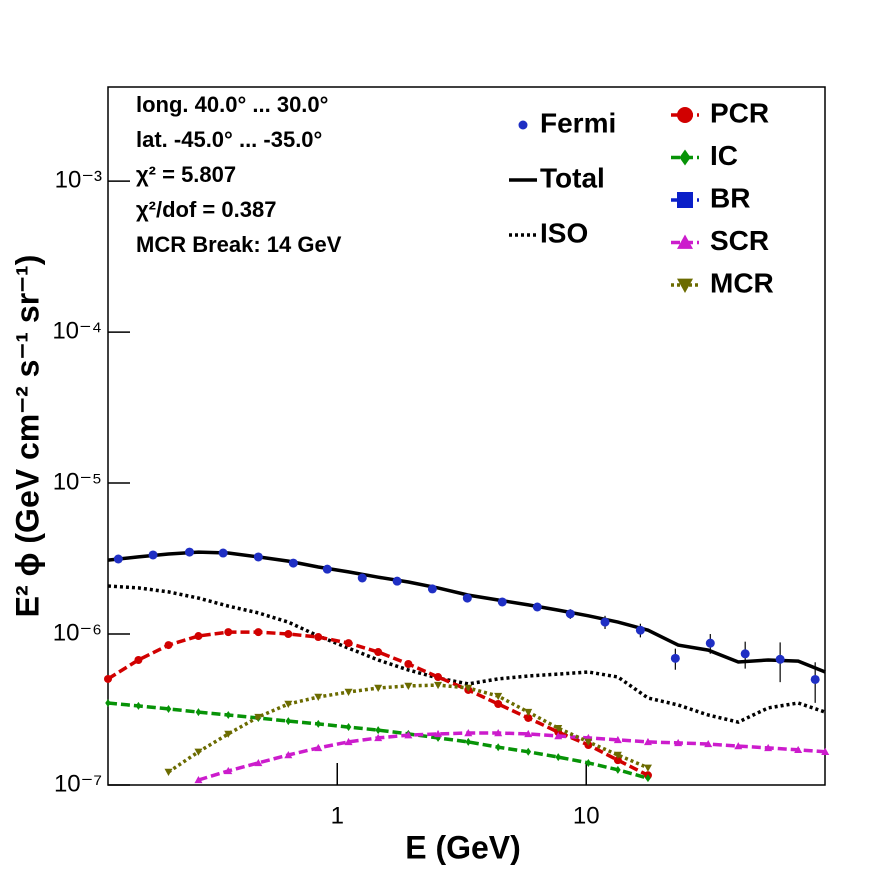 This screenshot has height=872, width=896. Describe the element at coordinates (724, 155) in the screenshot. I see `legend-label: IC` at that location.